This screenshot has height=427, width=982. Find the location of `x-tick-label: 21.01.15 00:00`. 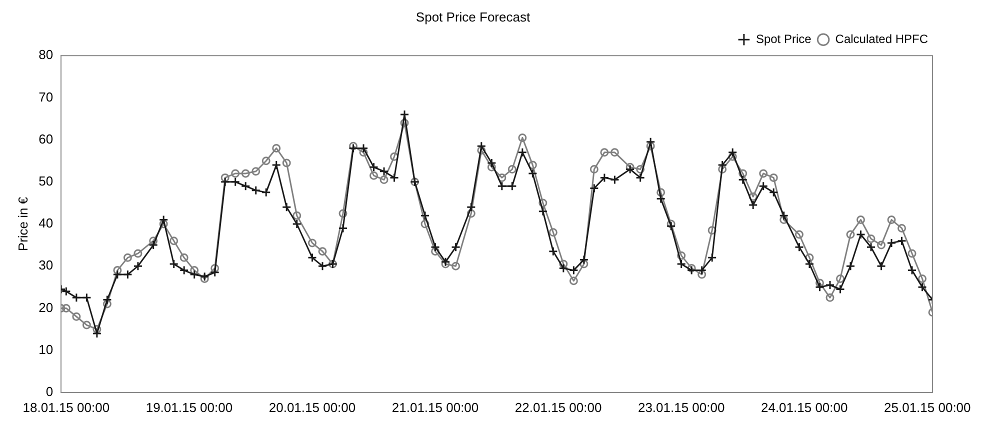

x-tick-label: 21.01.15 00:00 is located at coordinates (435, 407).